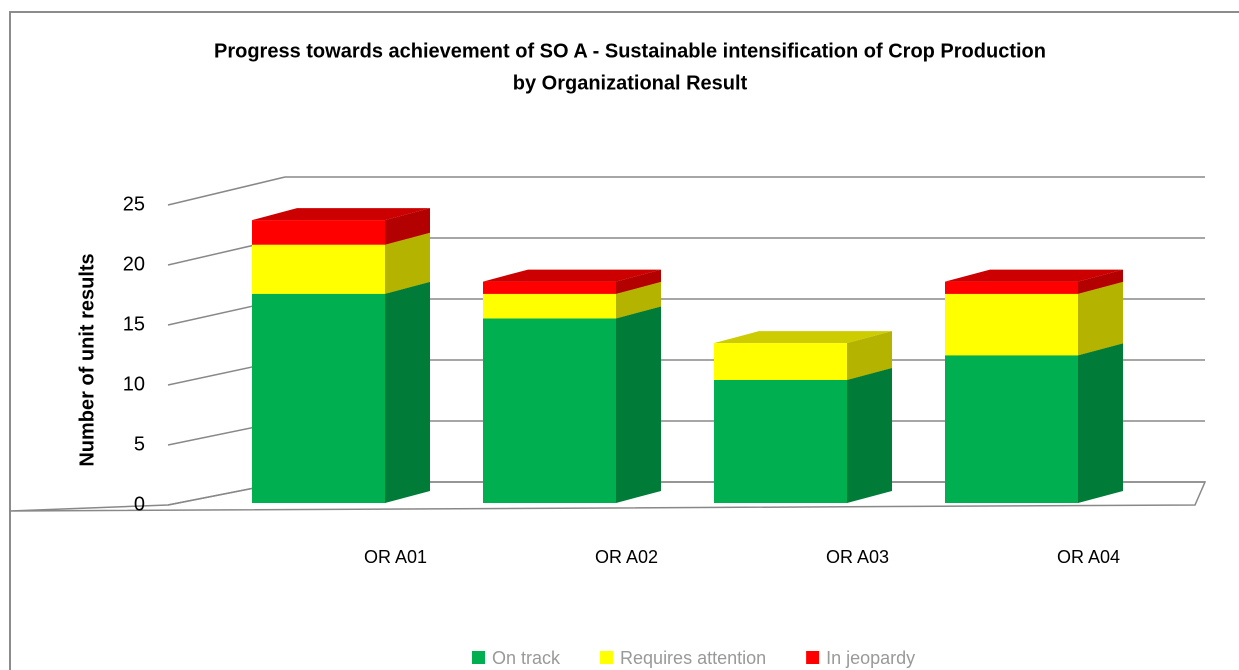 This screenshot has height=670, width=1239. Describe the element at coordinates (630, 83) in the screenshot. I see `chart-title: by Organizational Result` at that location.